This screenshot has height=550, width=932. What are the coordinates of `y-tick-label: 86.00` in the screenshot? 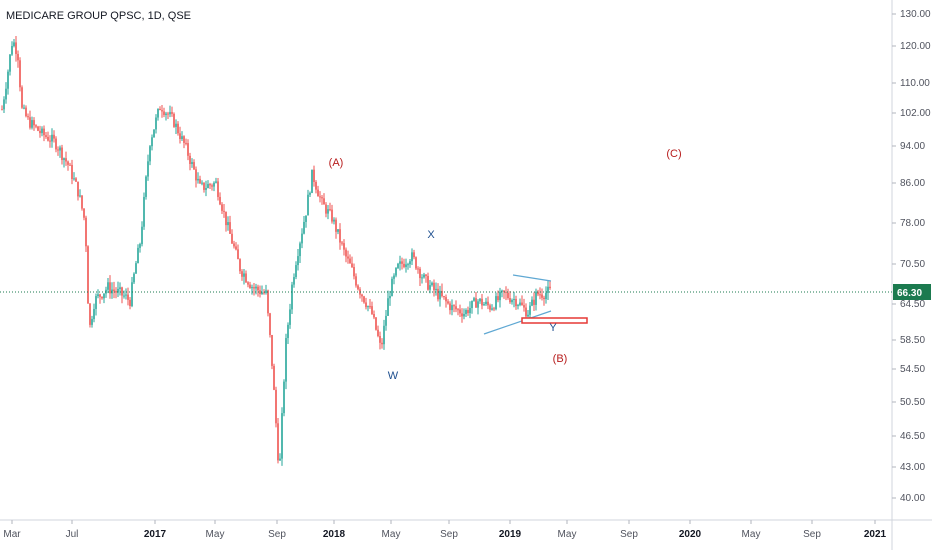 It's located at (912, 183).